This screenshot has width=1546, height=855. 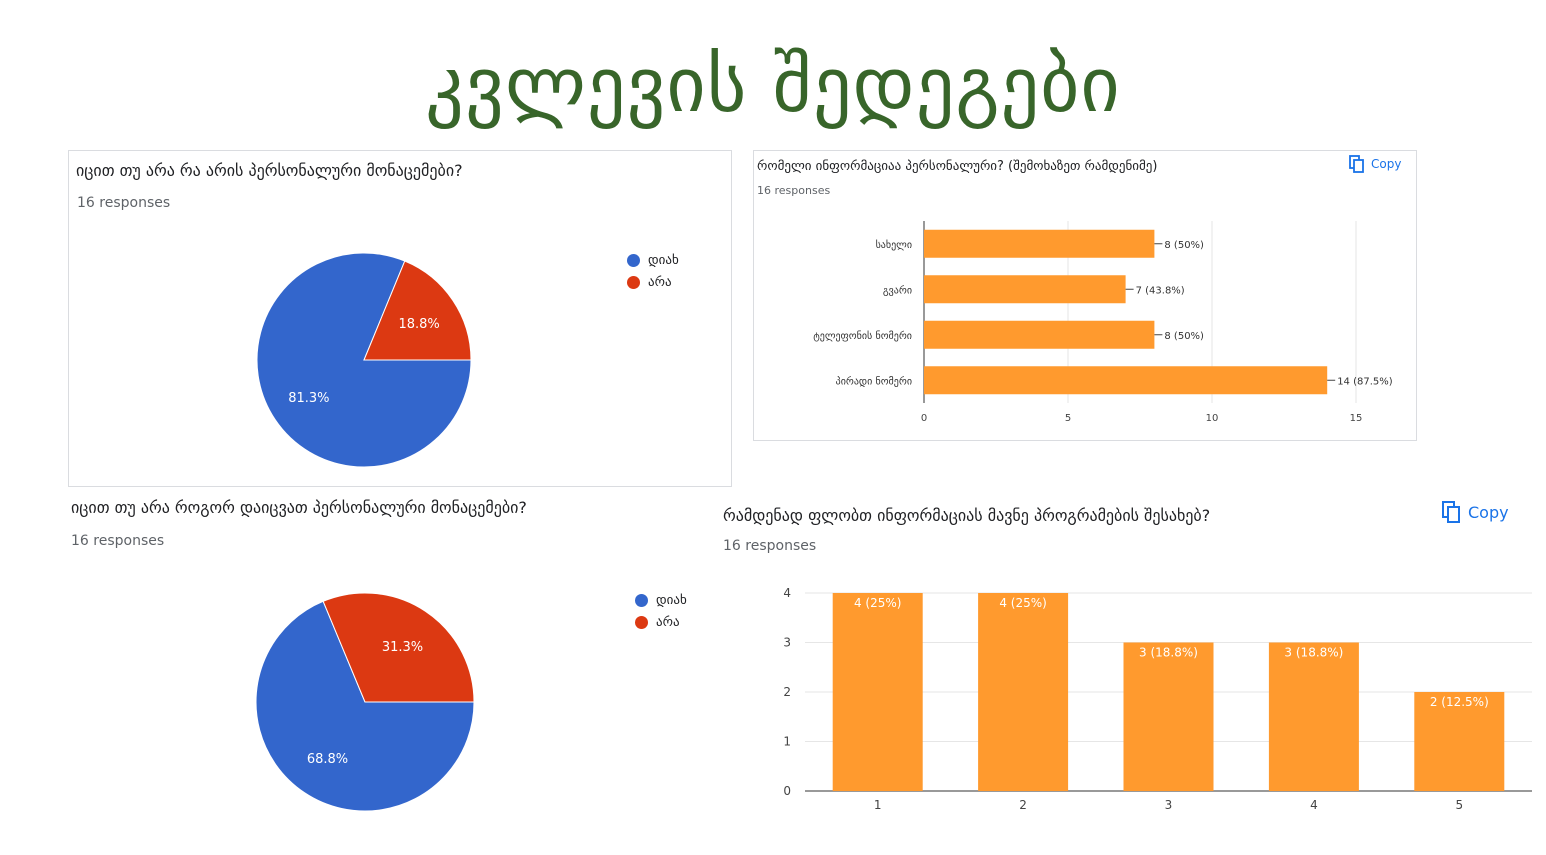 I want to click on pie-label: 81.3%, so click(x=308, y=398).